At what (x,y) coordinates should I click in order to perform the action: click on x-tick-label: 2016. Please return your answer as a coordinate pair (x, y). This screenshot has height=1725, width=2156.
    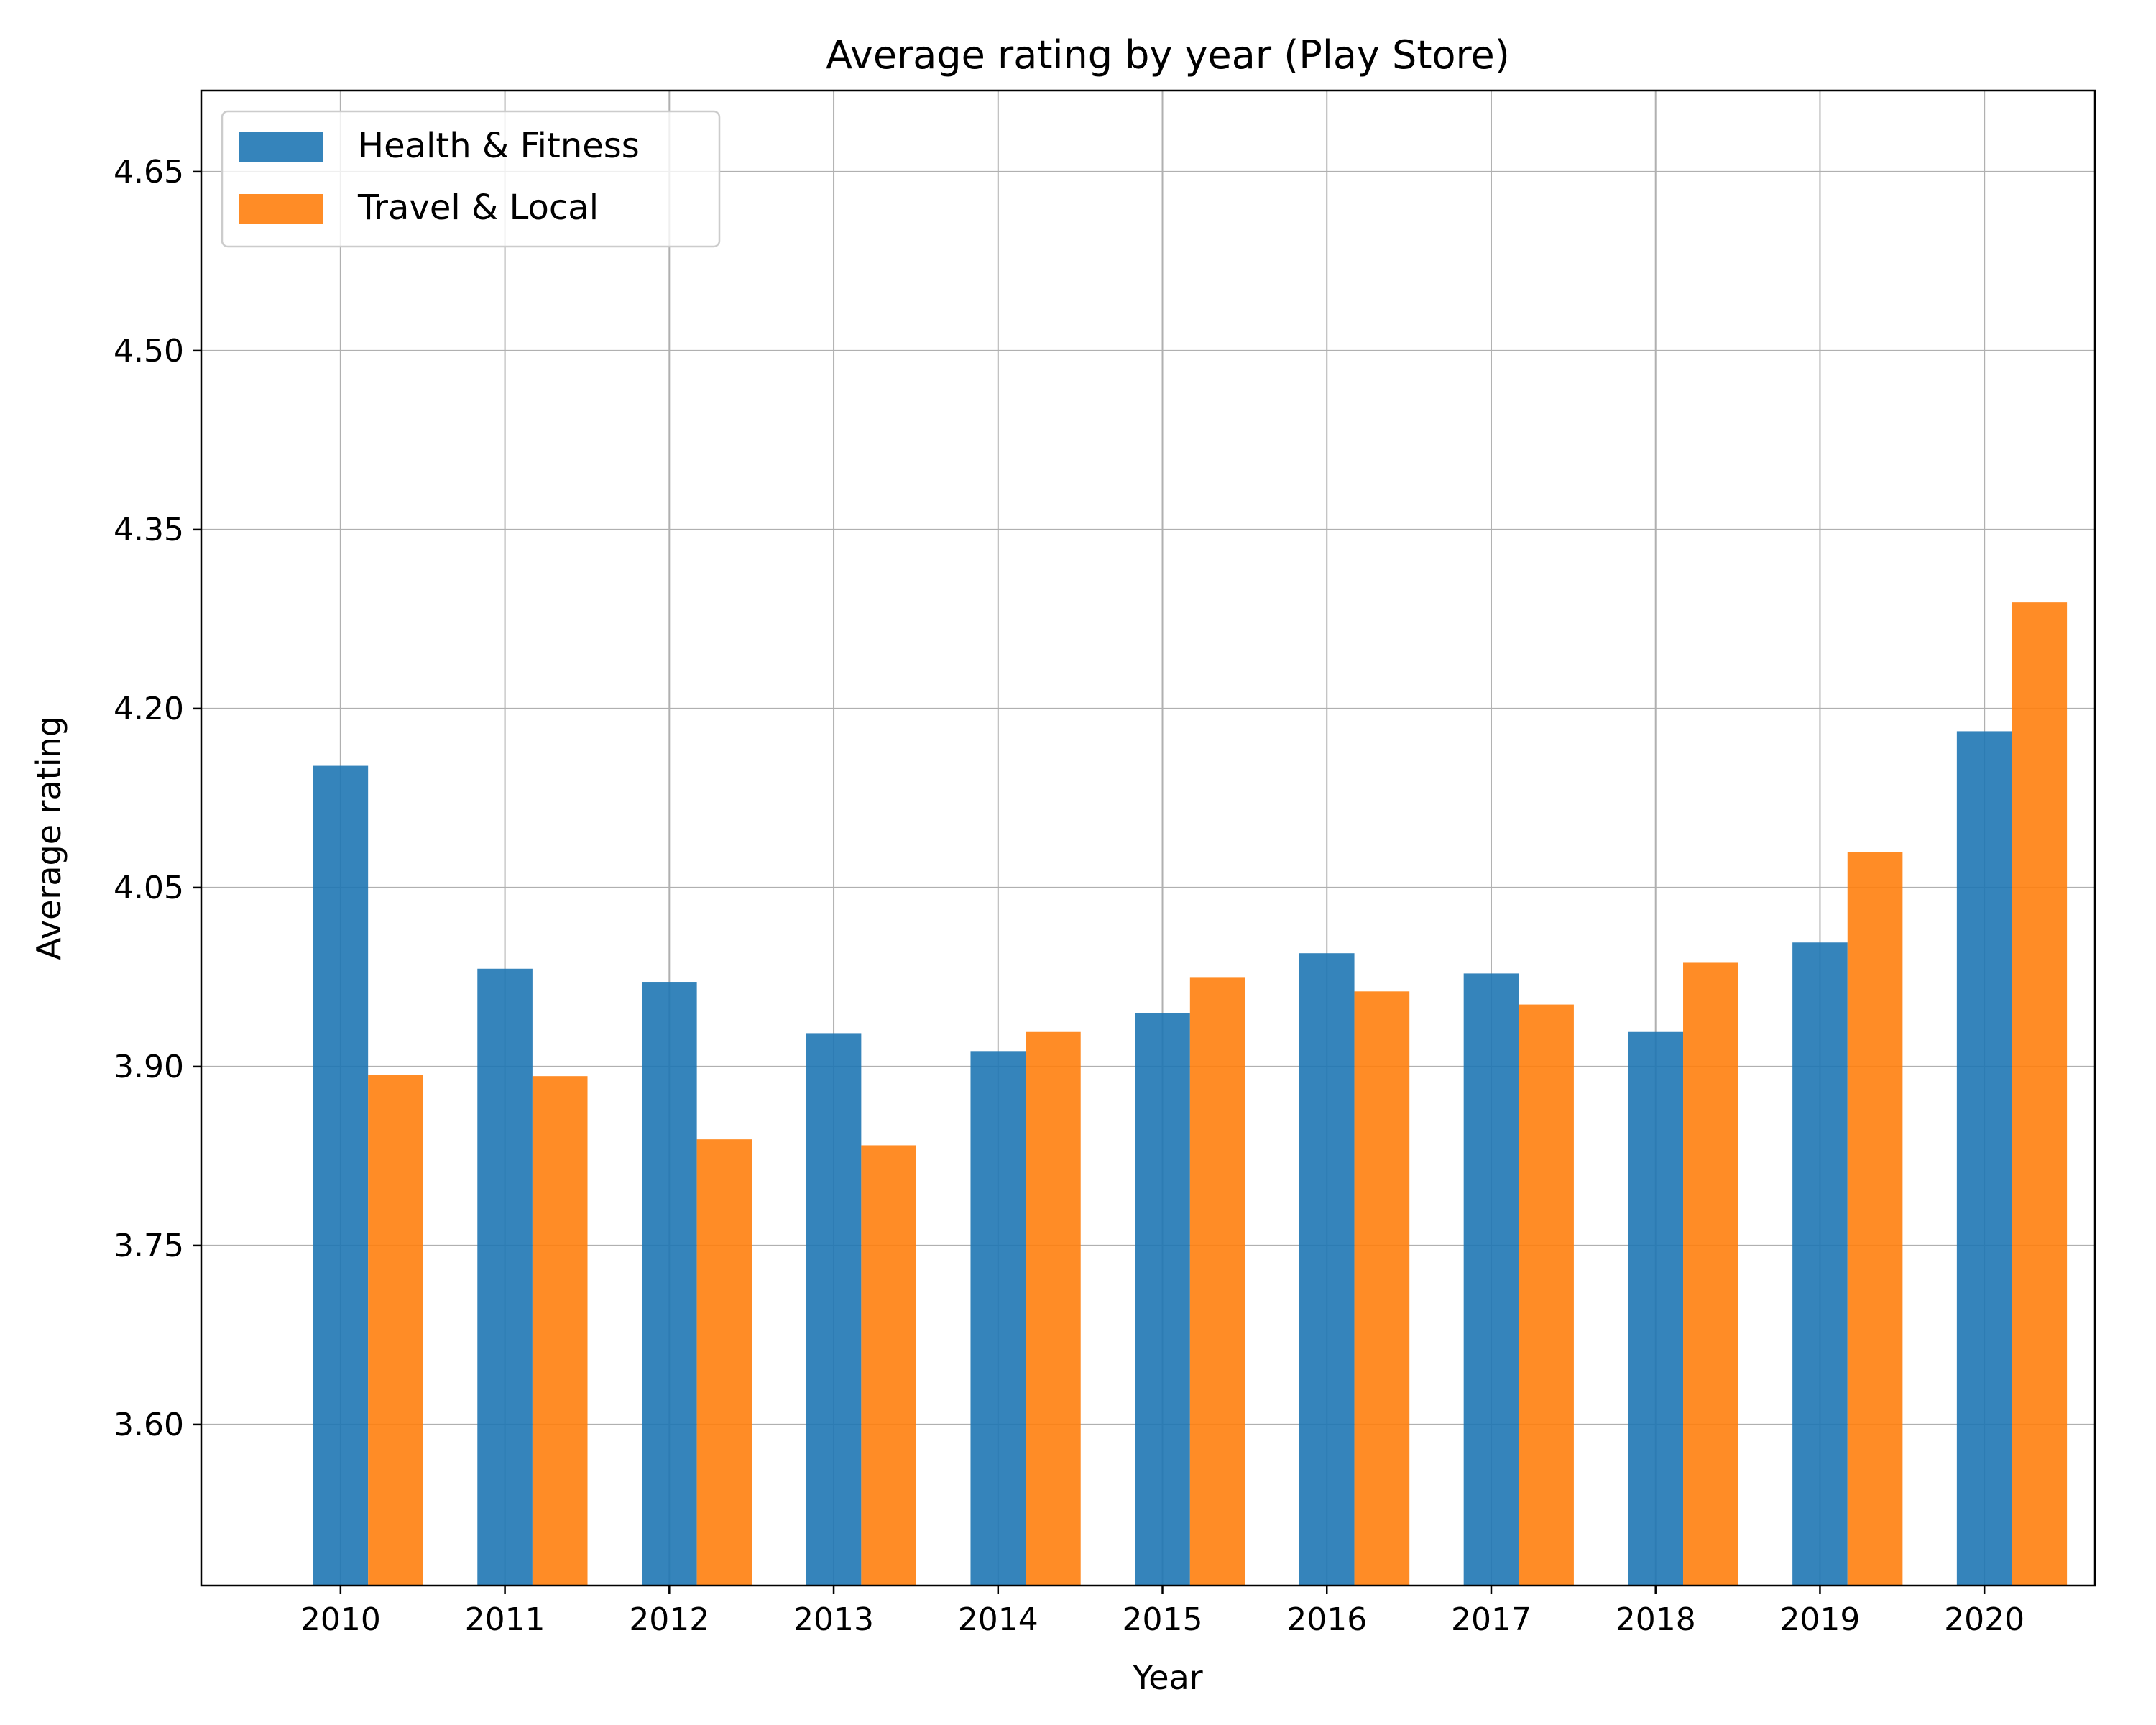
    Looking at the image, I should click on (1326, 1619).